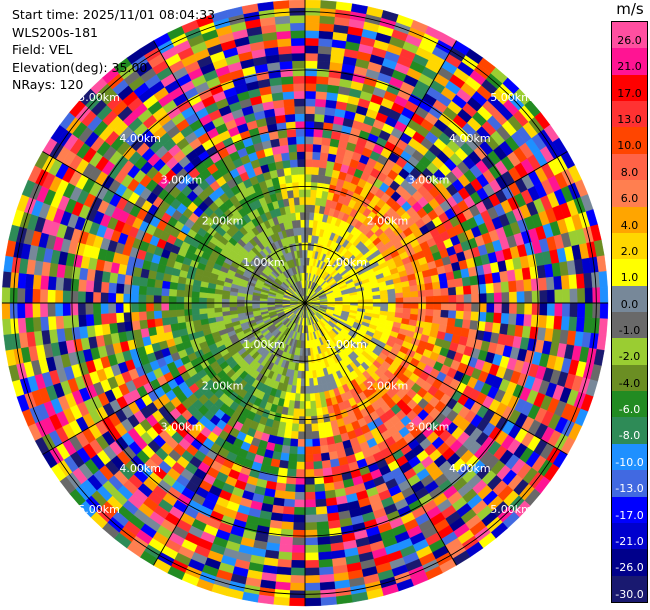 The image size is (650, 610). Describe the element at coordinates (629, 436) in the screenshot. I see `colorbar-tick-label: -8.0` at that location.